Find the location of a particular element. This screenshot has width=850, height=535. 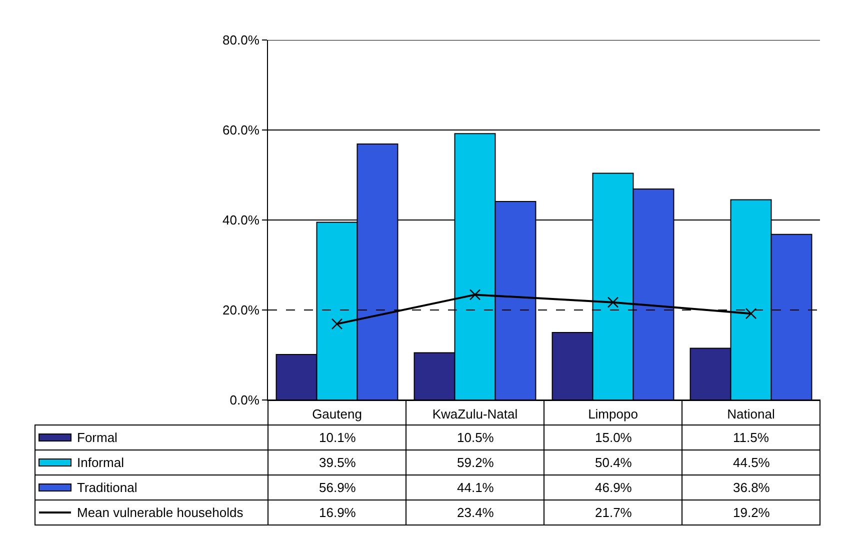

x-tick-label: National is located at coordinates (751, 414).